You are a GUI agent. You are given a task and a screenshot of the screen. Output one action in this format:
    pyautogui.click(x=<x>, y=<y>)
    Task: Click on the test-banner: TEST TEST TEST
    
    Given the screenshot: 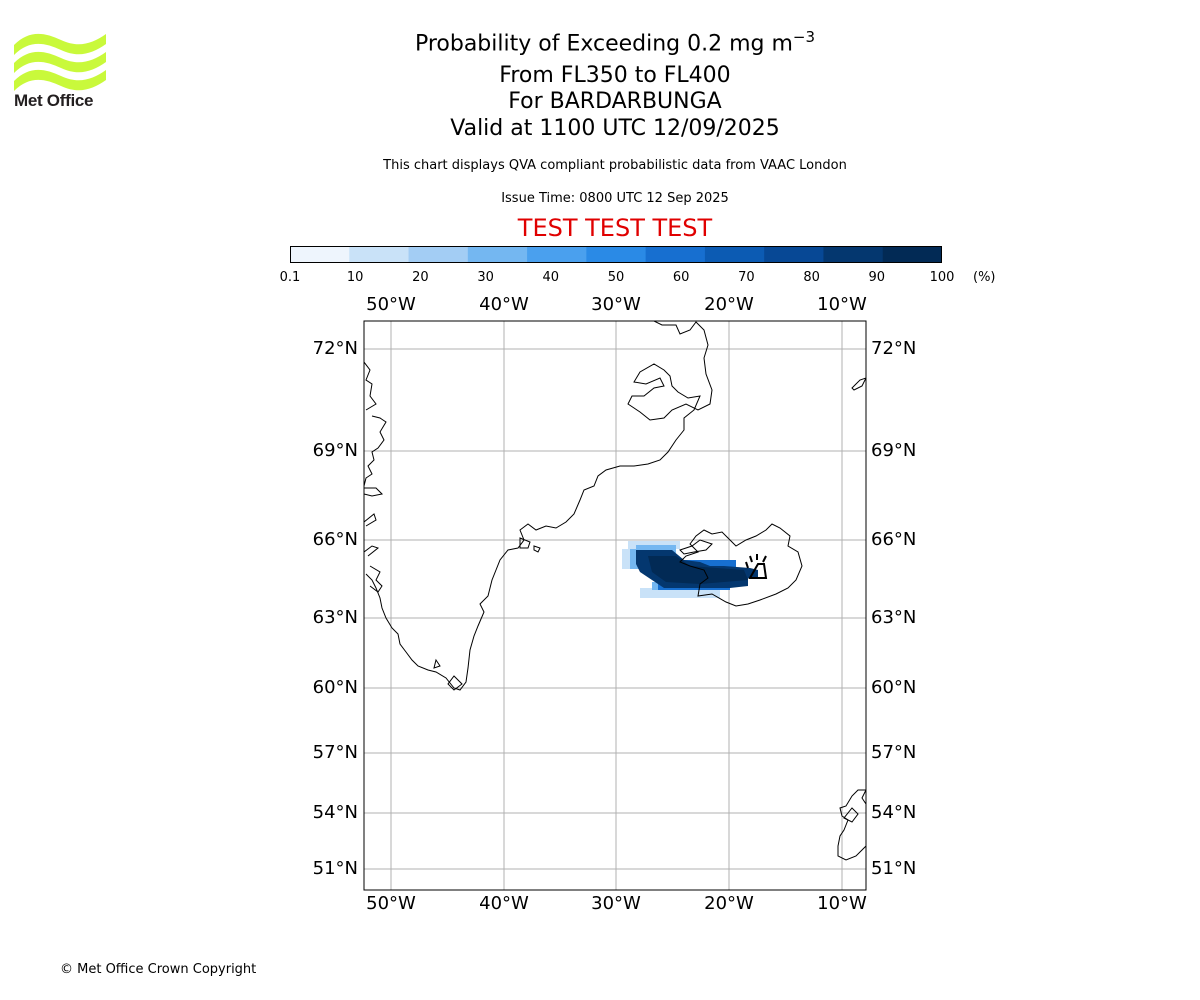 What is the action you would take?
    pyautogui.click(x=615, y=228)
    